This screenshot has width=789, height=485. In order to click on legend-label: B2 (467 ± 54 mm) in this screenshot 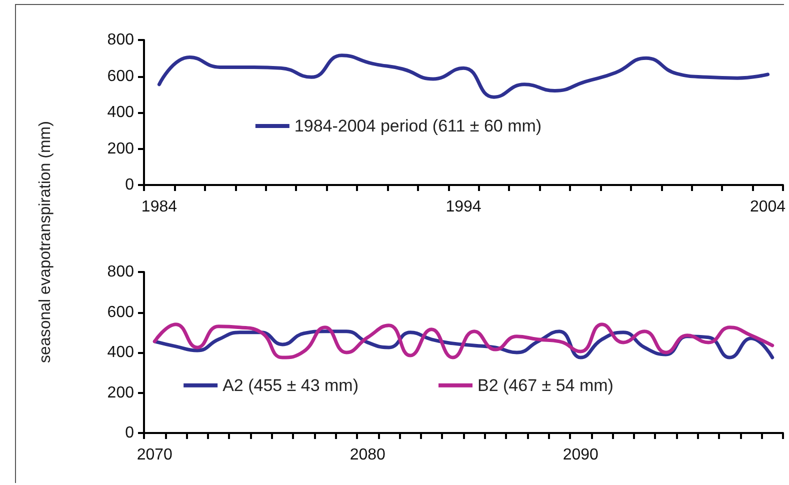, I will do `click(546, 385)`.